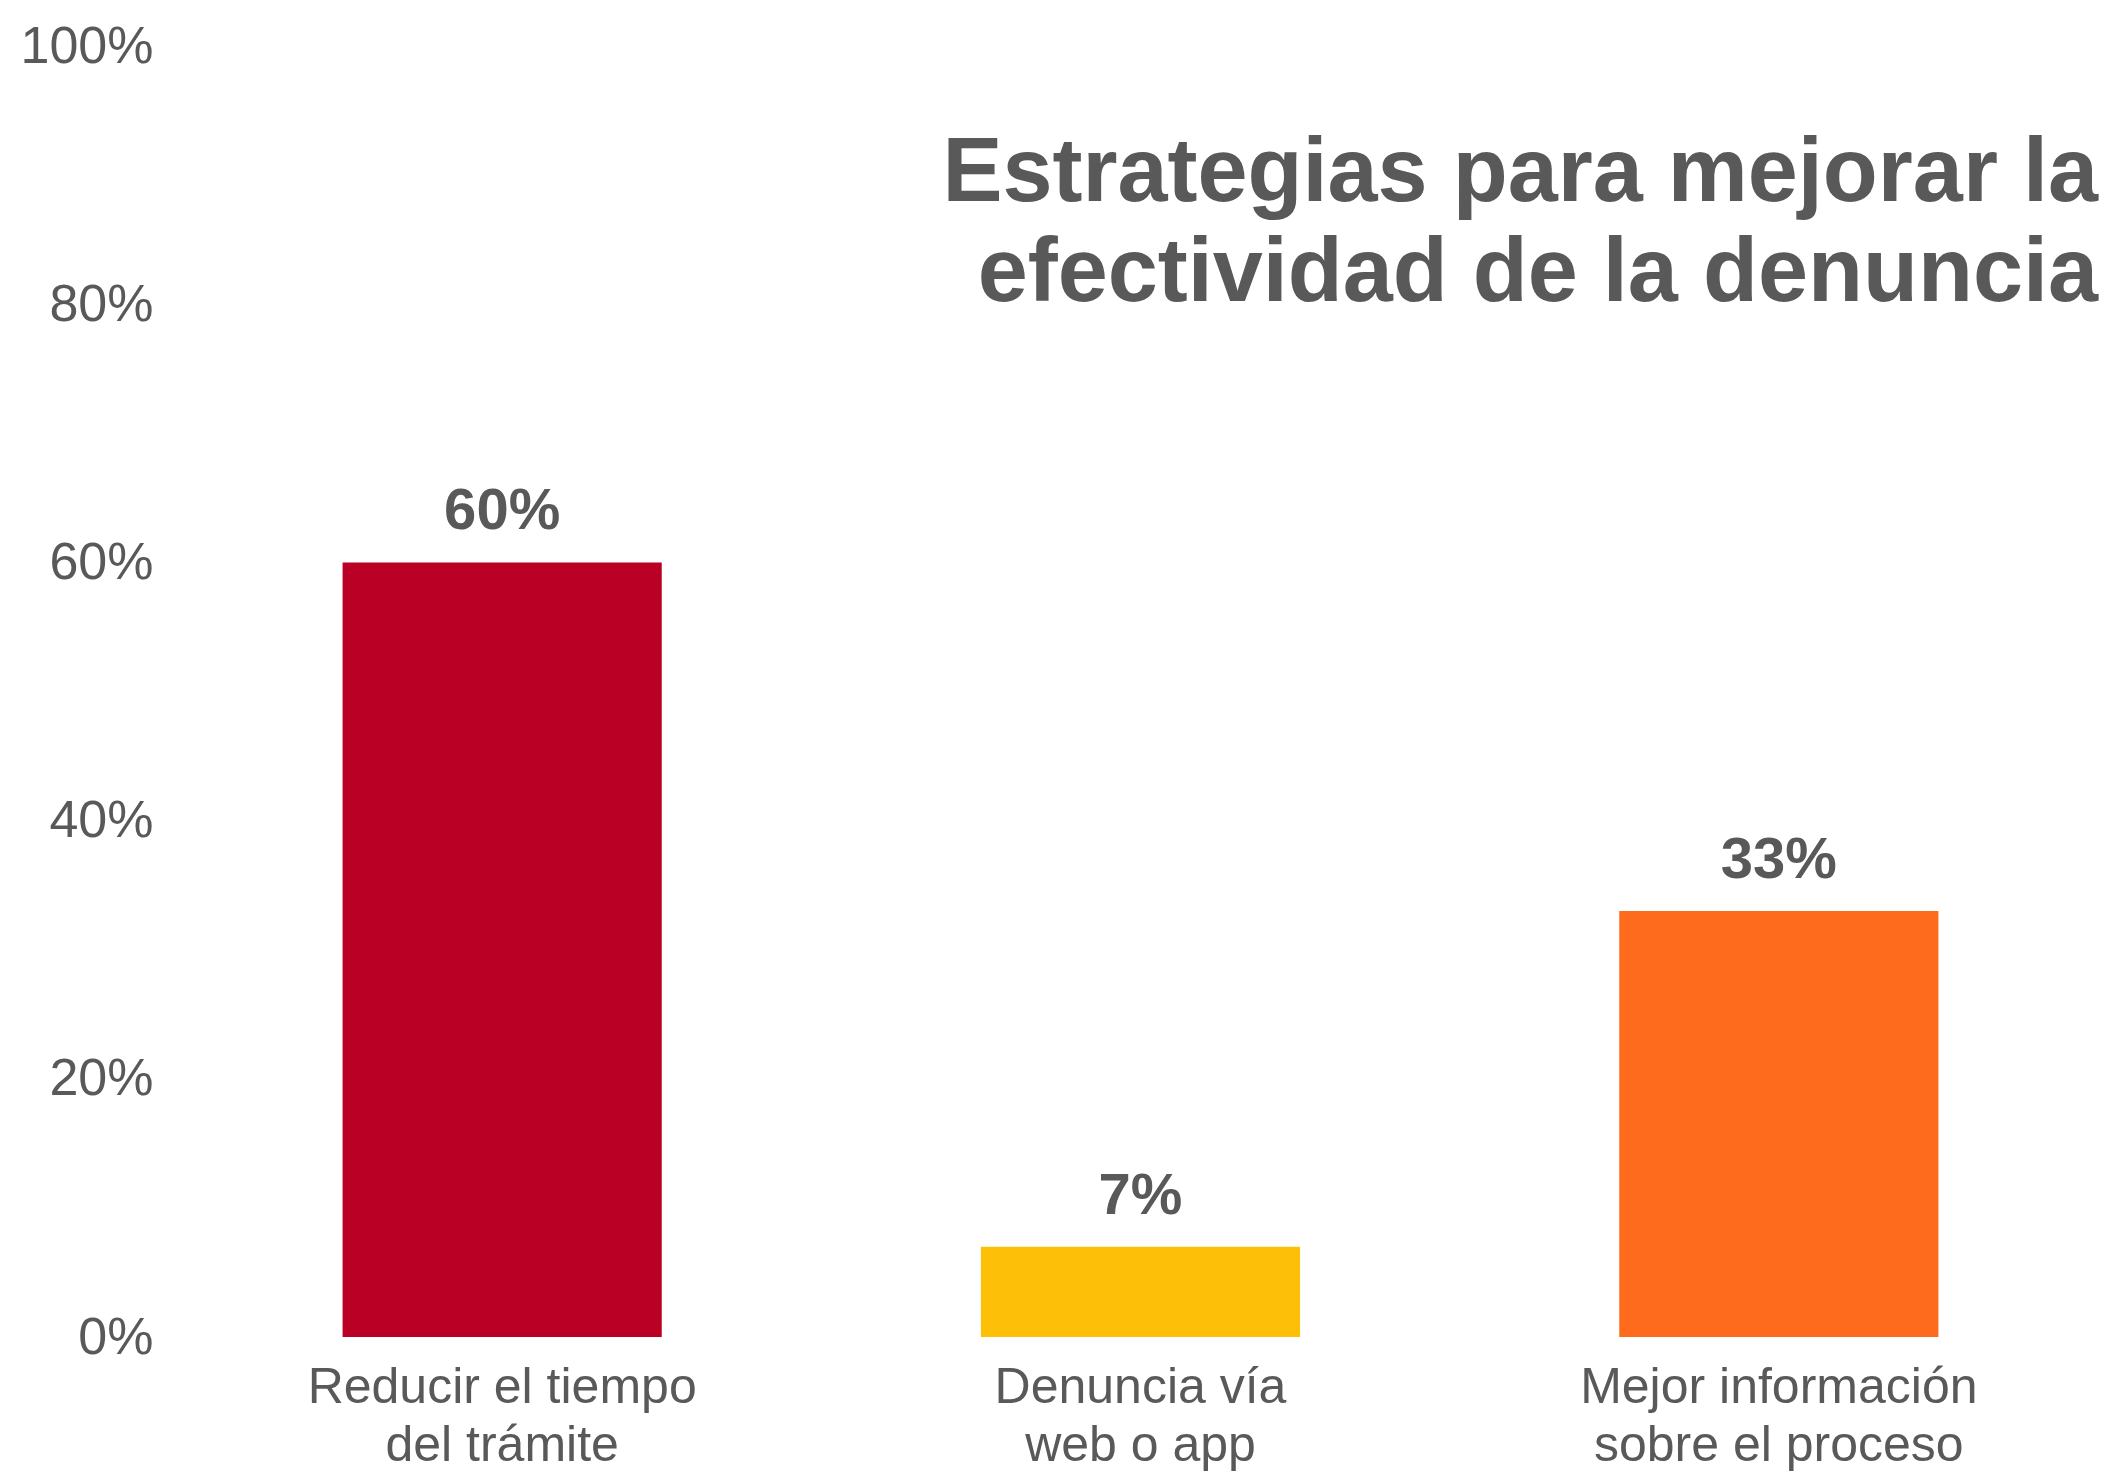  I want to click on x-tick-label: Mejor información sobre el proceso, so click(1779, 1414).